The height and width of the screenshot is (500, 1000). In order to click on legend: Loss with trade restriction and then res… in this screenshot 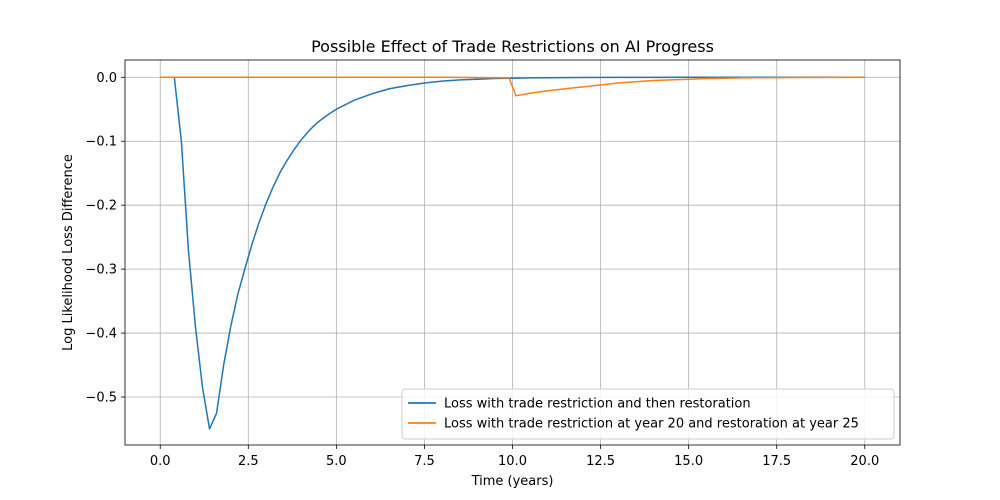, I will do `click(648, 414)`.